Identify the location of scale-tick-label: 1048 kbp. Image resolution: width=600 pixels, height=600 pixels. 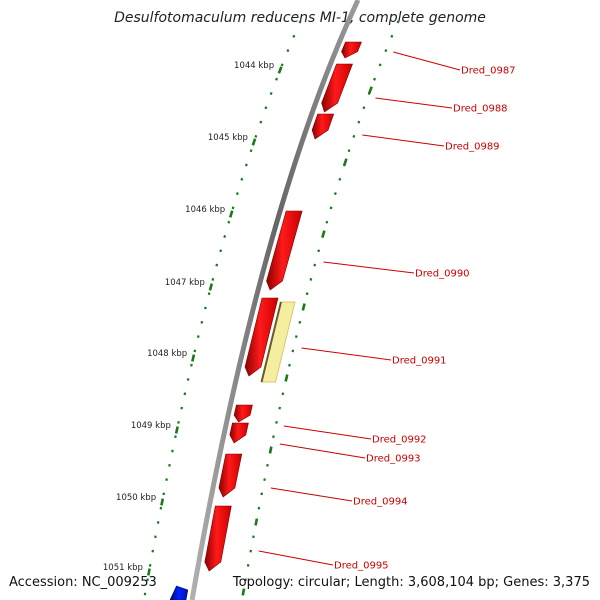
(167, 354).